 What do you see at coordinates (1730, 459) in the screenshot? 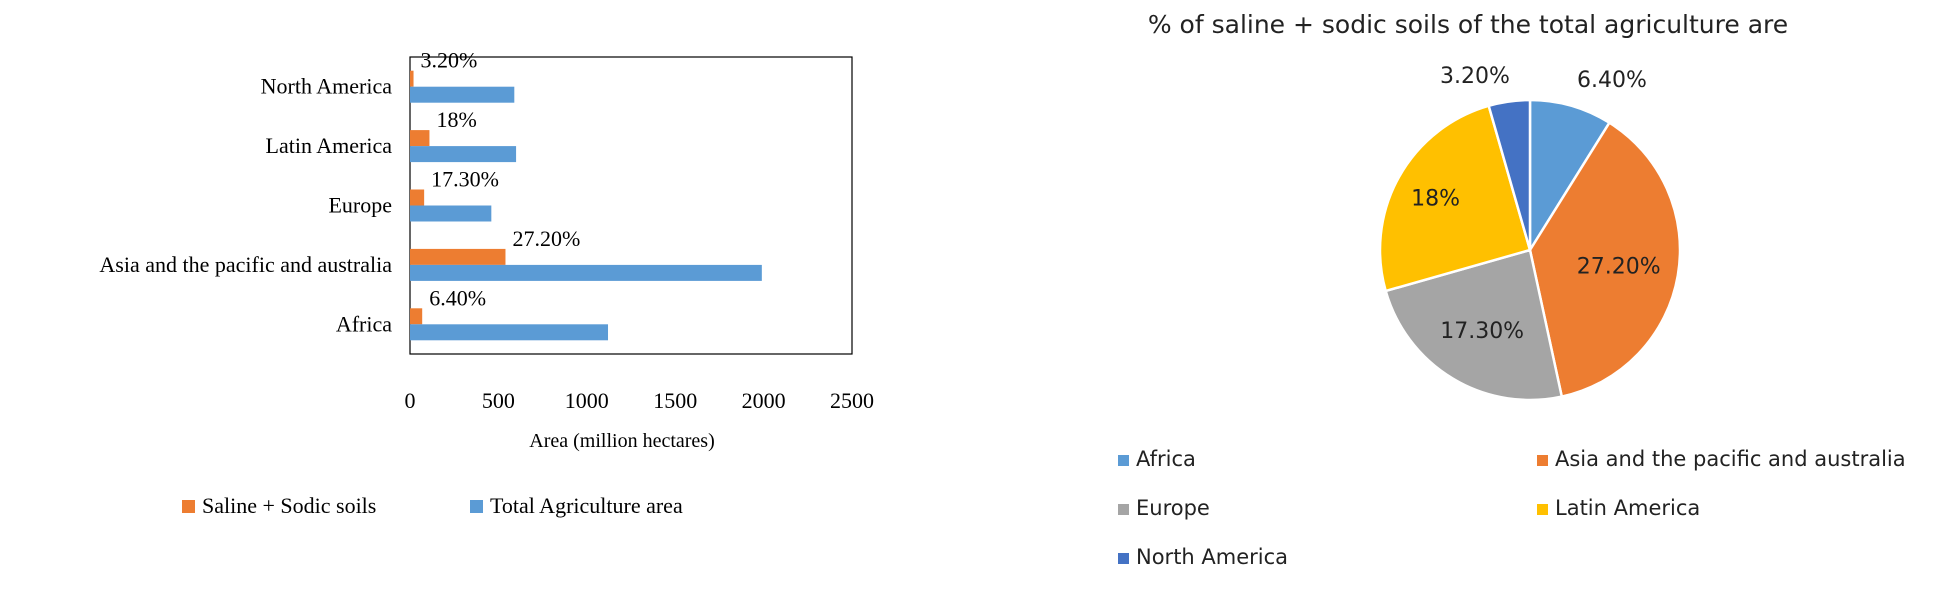
I see `pie-legend-label-asia-and-the-pacific-and-australia: Asia and the pacific and australia` at bounding box center [1730, 459].